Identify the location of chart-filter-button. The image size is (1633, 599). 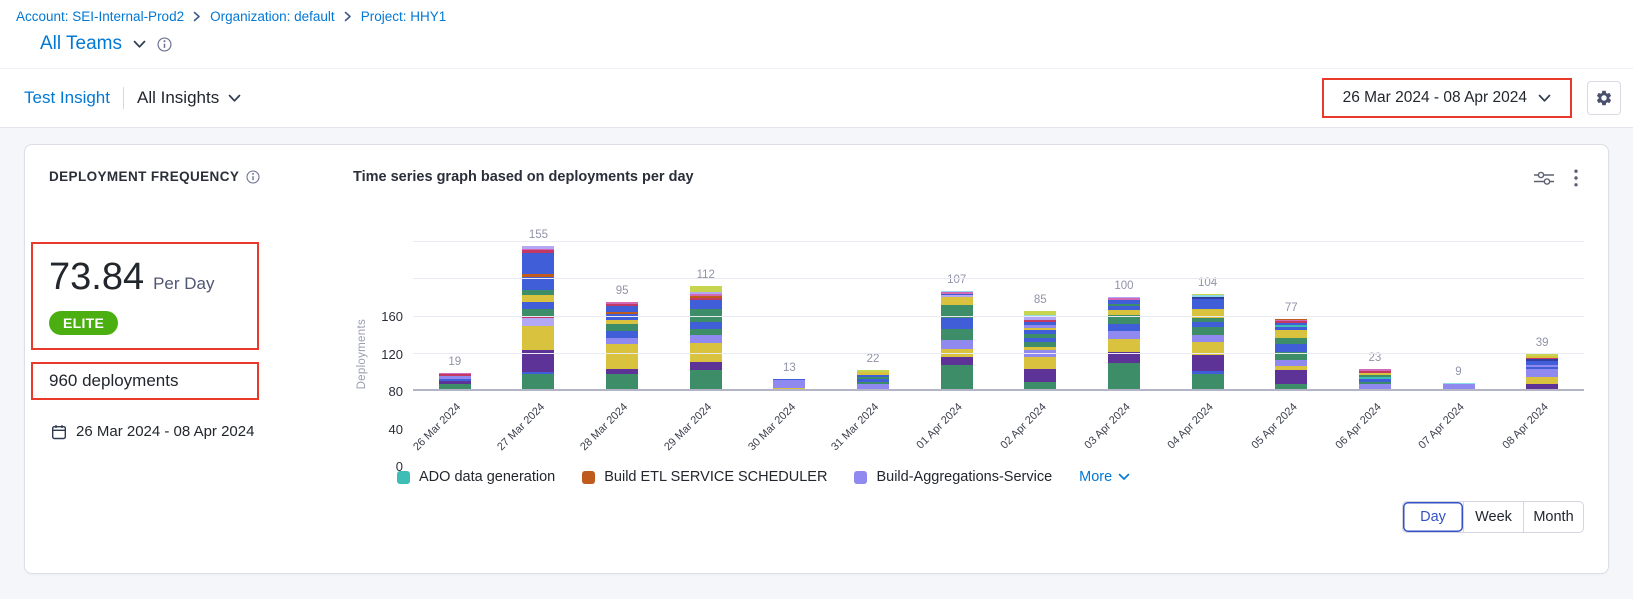
(1544, 178).